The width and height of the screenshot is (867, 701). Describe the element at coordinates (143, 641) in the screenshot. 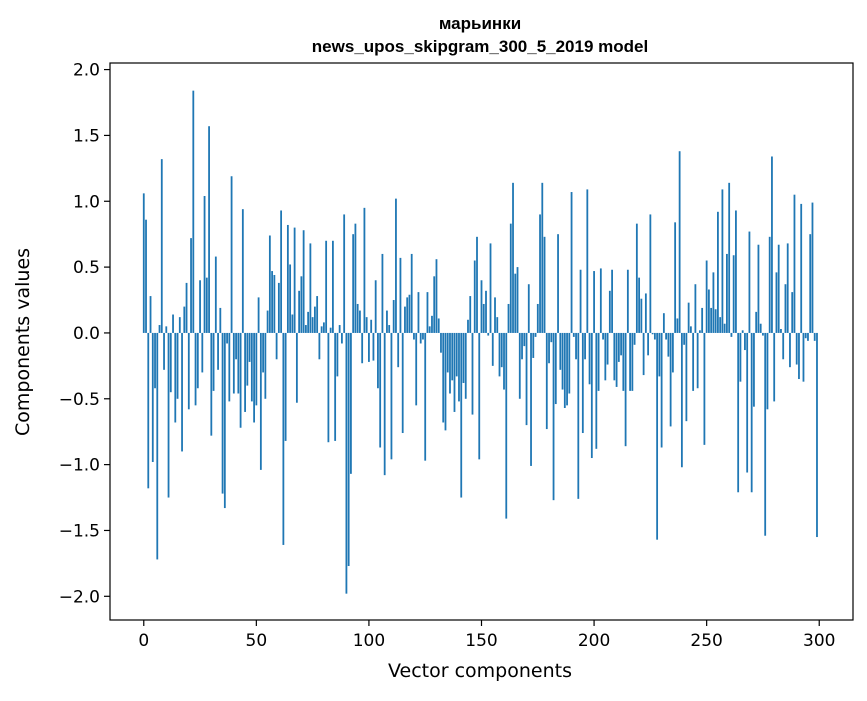

I see `x-tick-label: 0` at that location.